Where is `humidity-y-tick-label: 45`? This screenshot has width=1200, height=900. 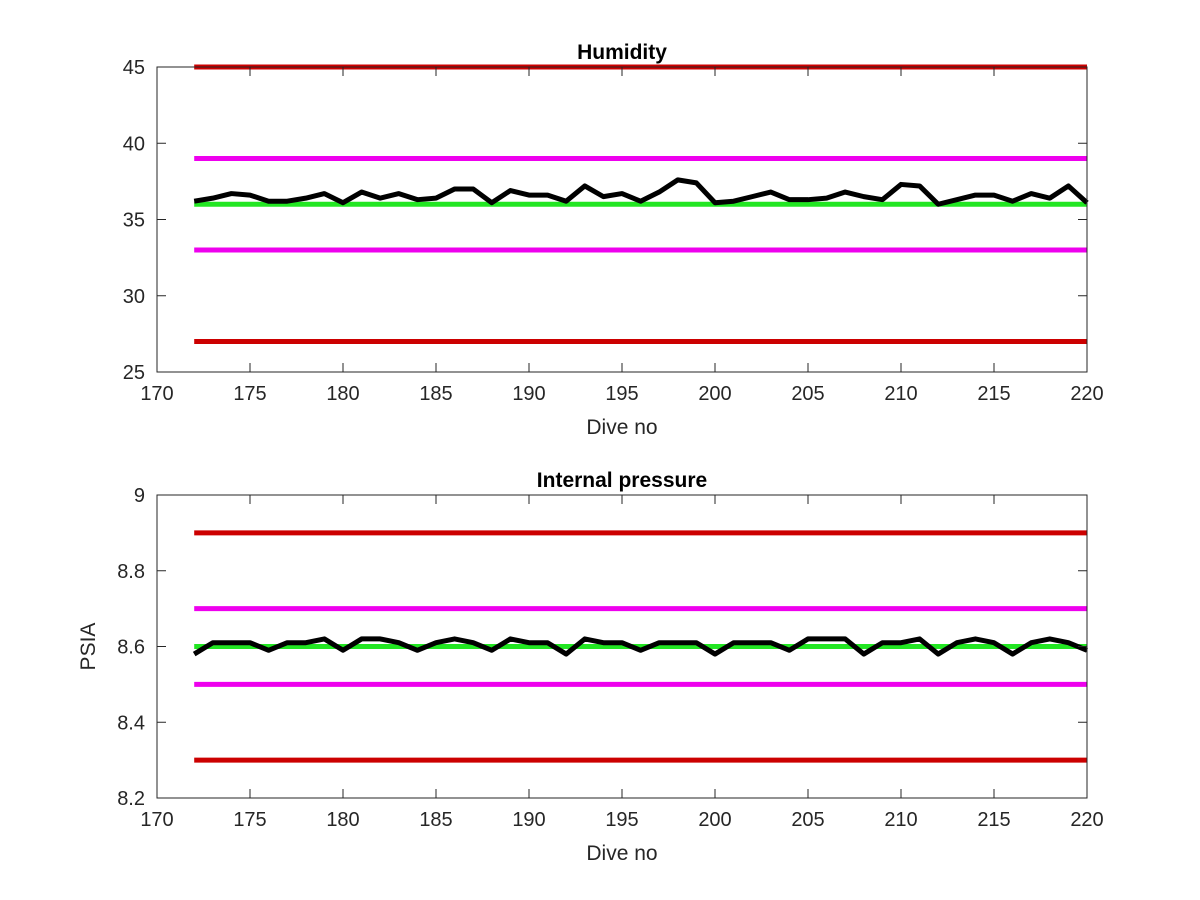 humidity-y-tick-label: 45 is located at coordinates (134, 68).